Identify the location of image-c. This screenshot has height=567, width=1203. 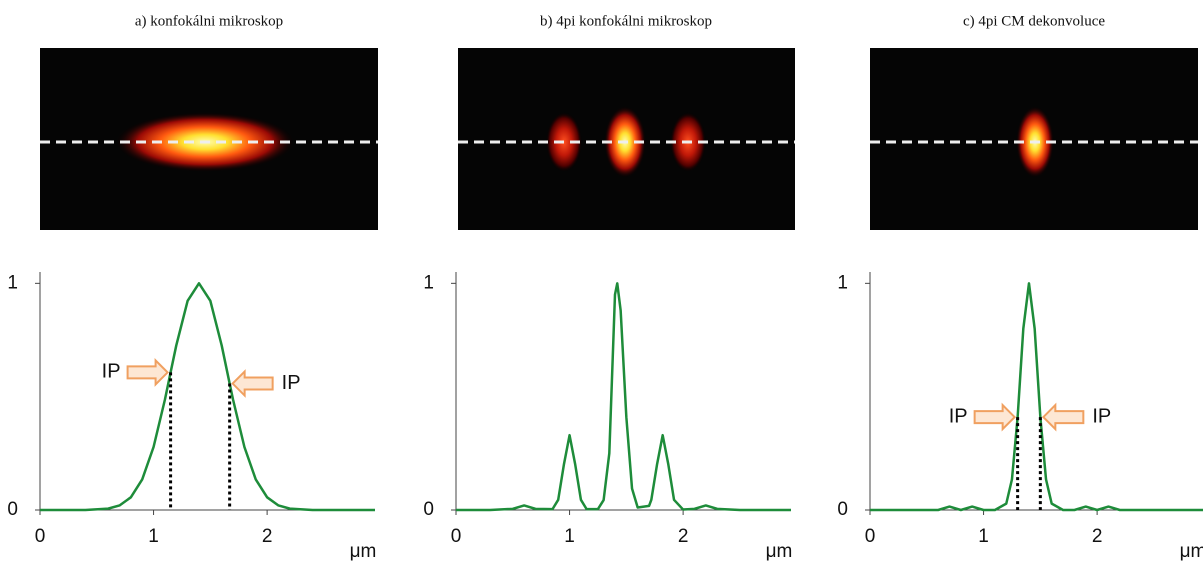
(1034, 139).